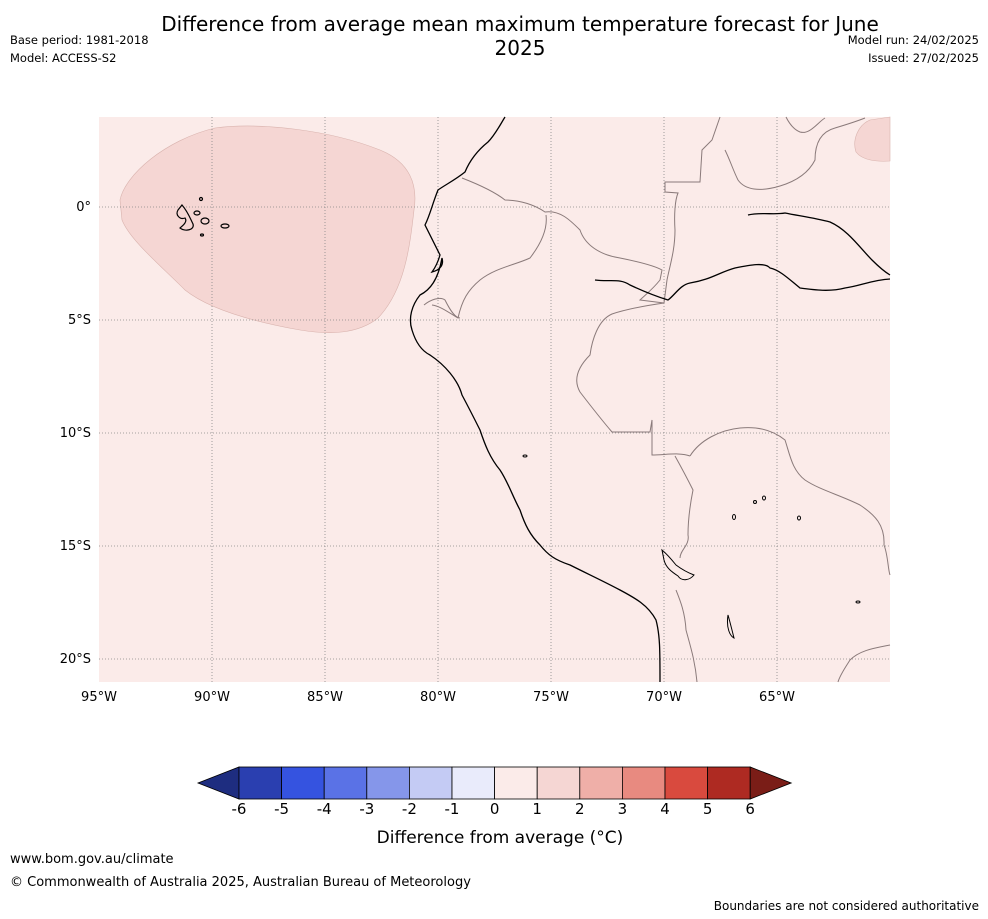  I want to click on colorbar, so click(494, 783).